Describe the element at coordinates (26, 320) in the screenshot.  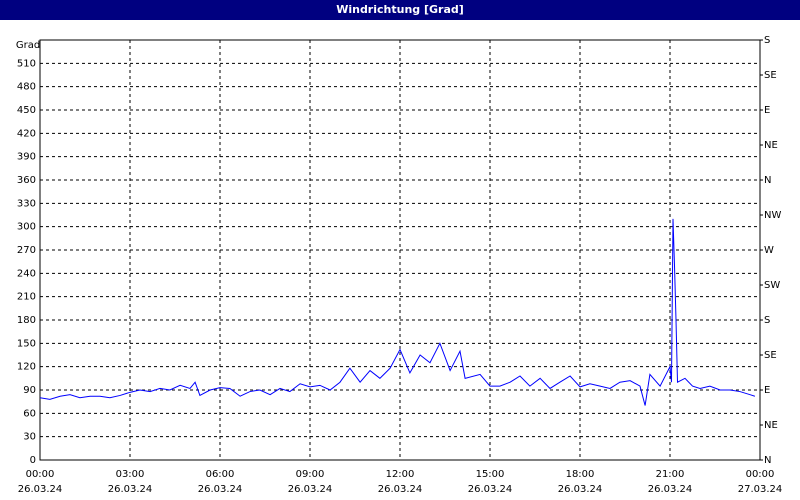
I see `y-tick-label: 180` at that location.